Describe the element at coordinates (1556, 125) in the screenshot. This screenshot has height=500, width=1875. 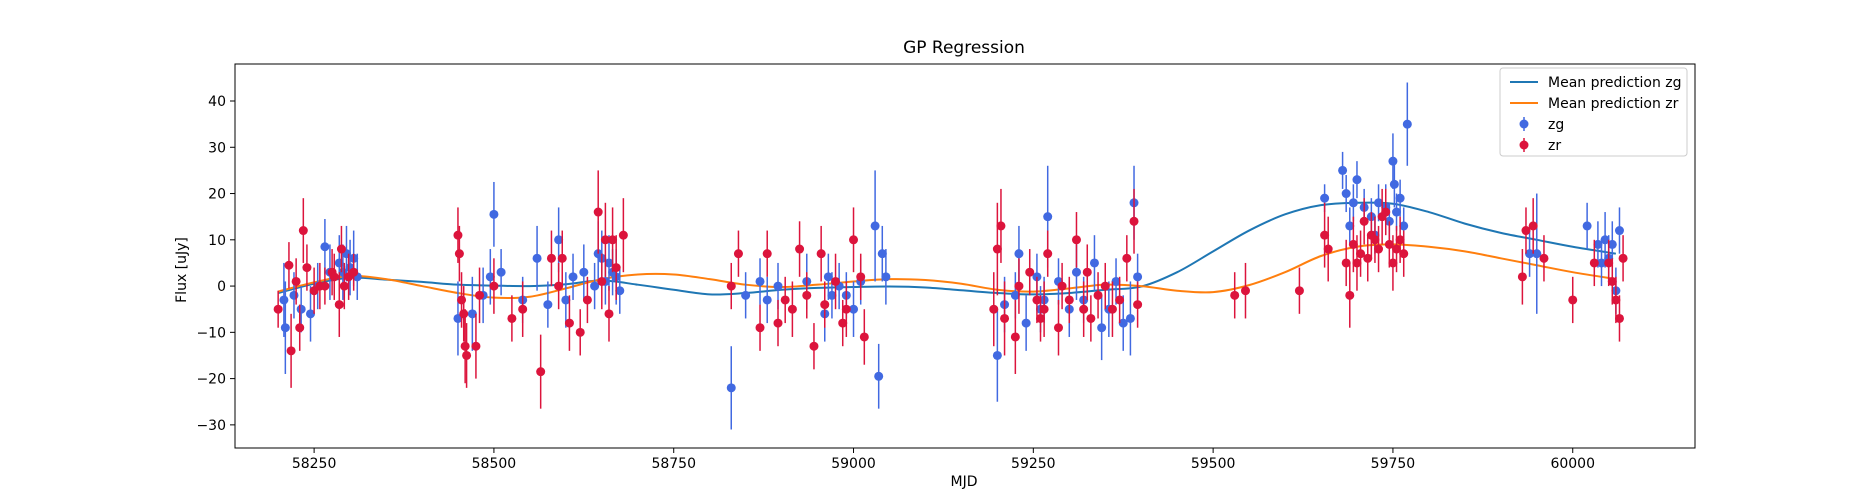
I see `legend-label-2: zg` at that location.